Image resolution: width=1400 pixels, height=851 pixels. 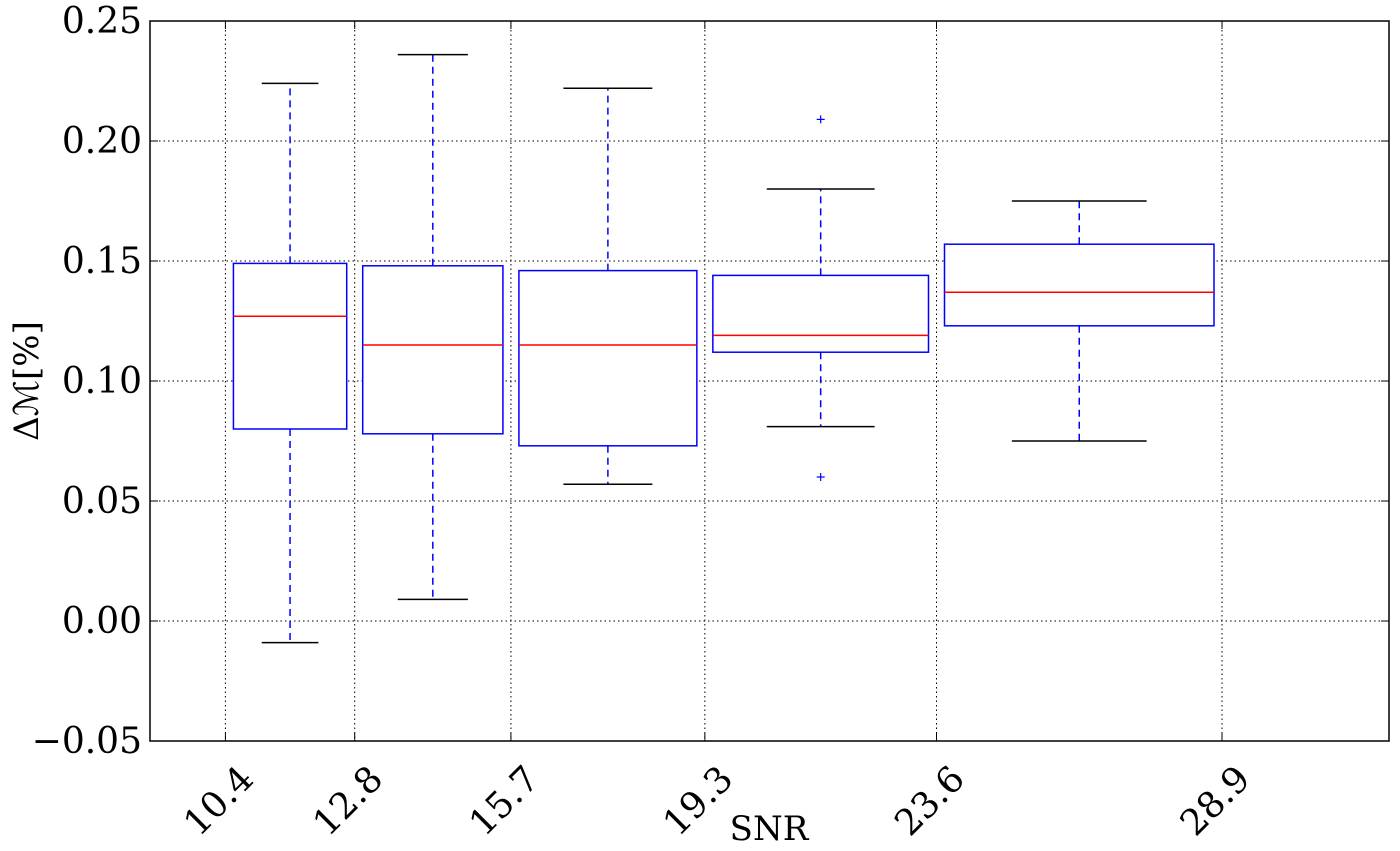 I want to click on x-tick-label: 19.3, so click(x=699, y=801).